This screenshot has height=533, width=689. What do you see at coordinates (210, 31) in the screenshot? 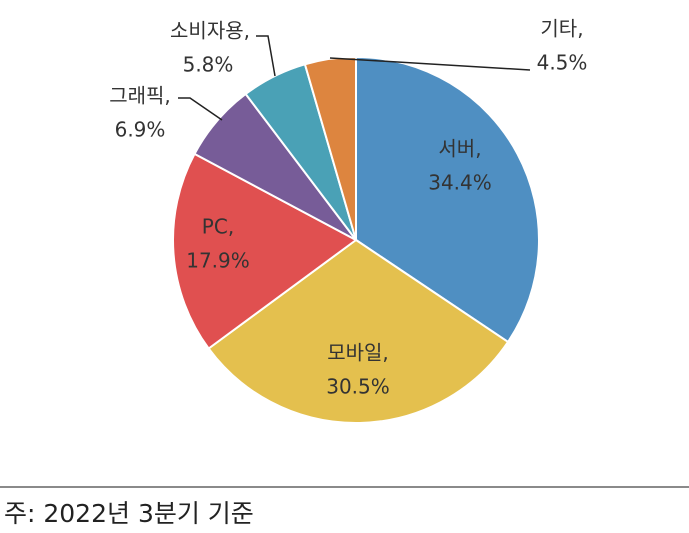
I see `slice-label: 소비자용,` at bounding box center [210, 31].